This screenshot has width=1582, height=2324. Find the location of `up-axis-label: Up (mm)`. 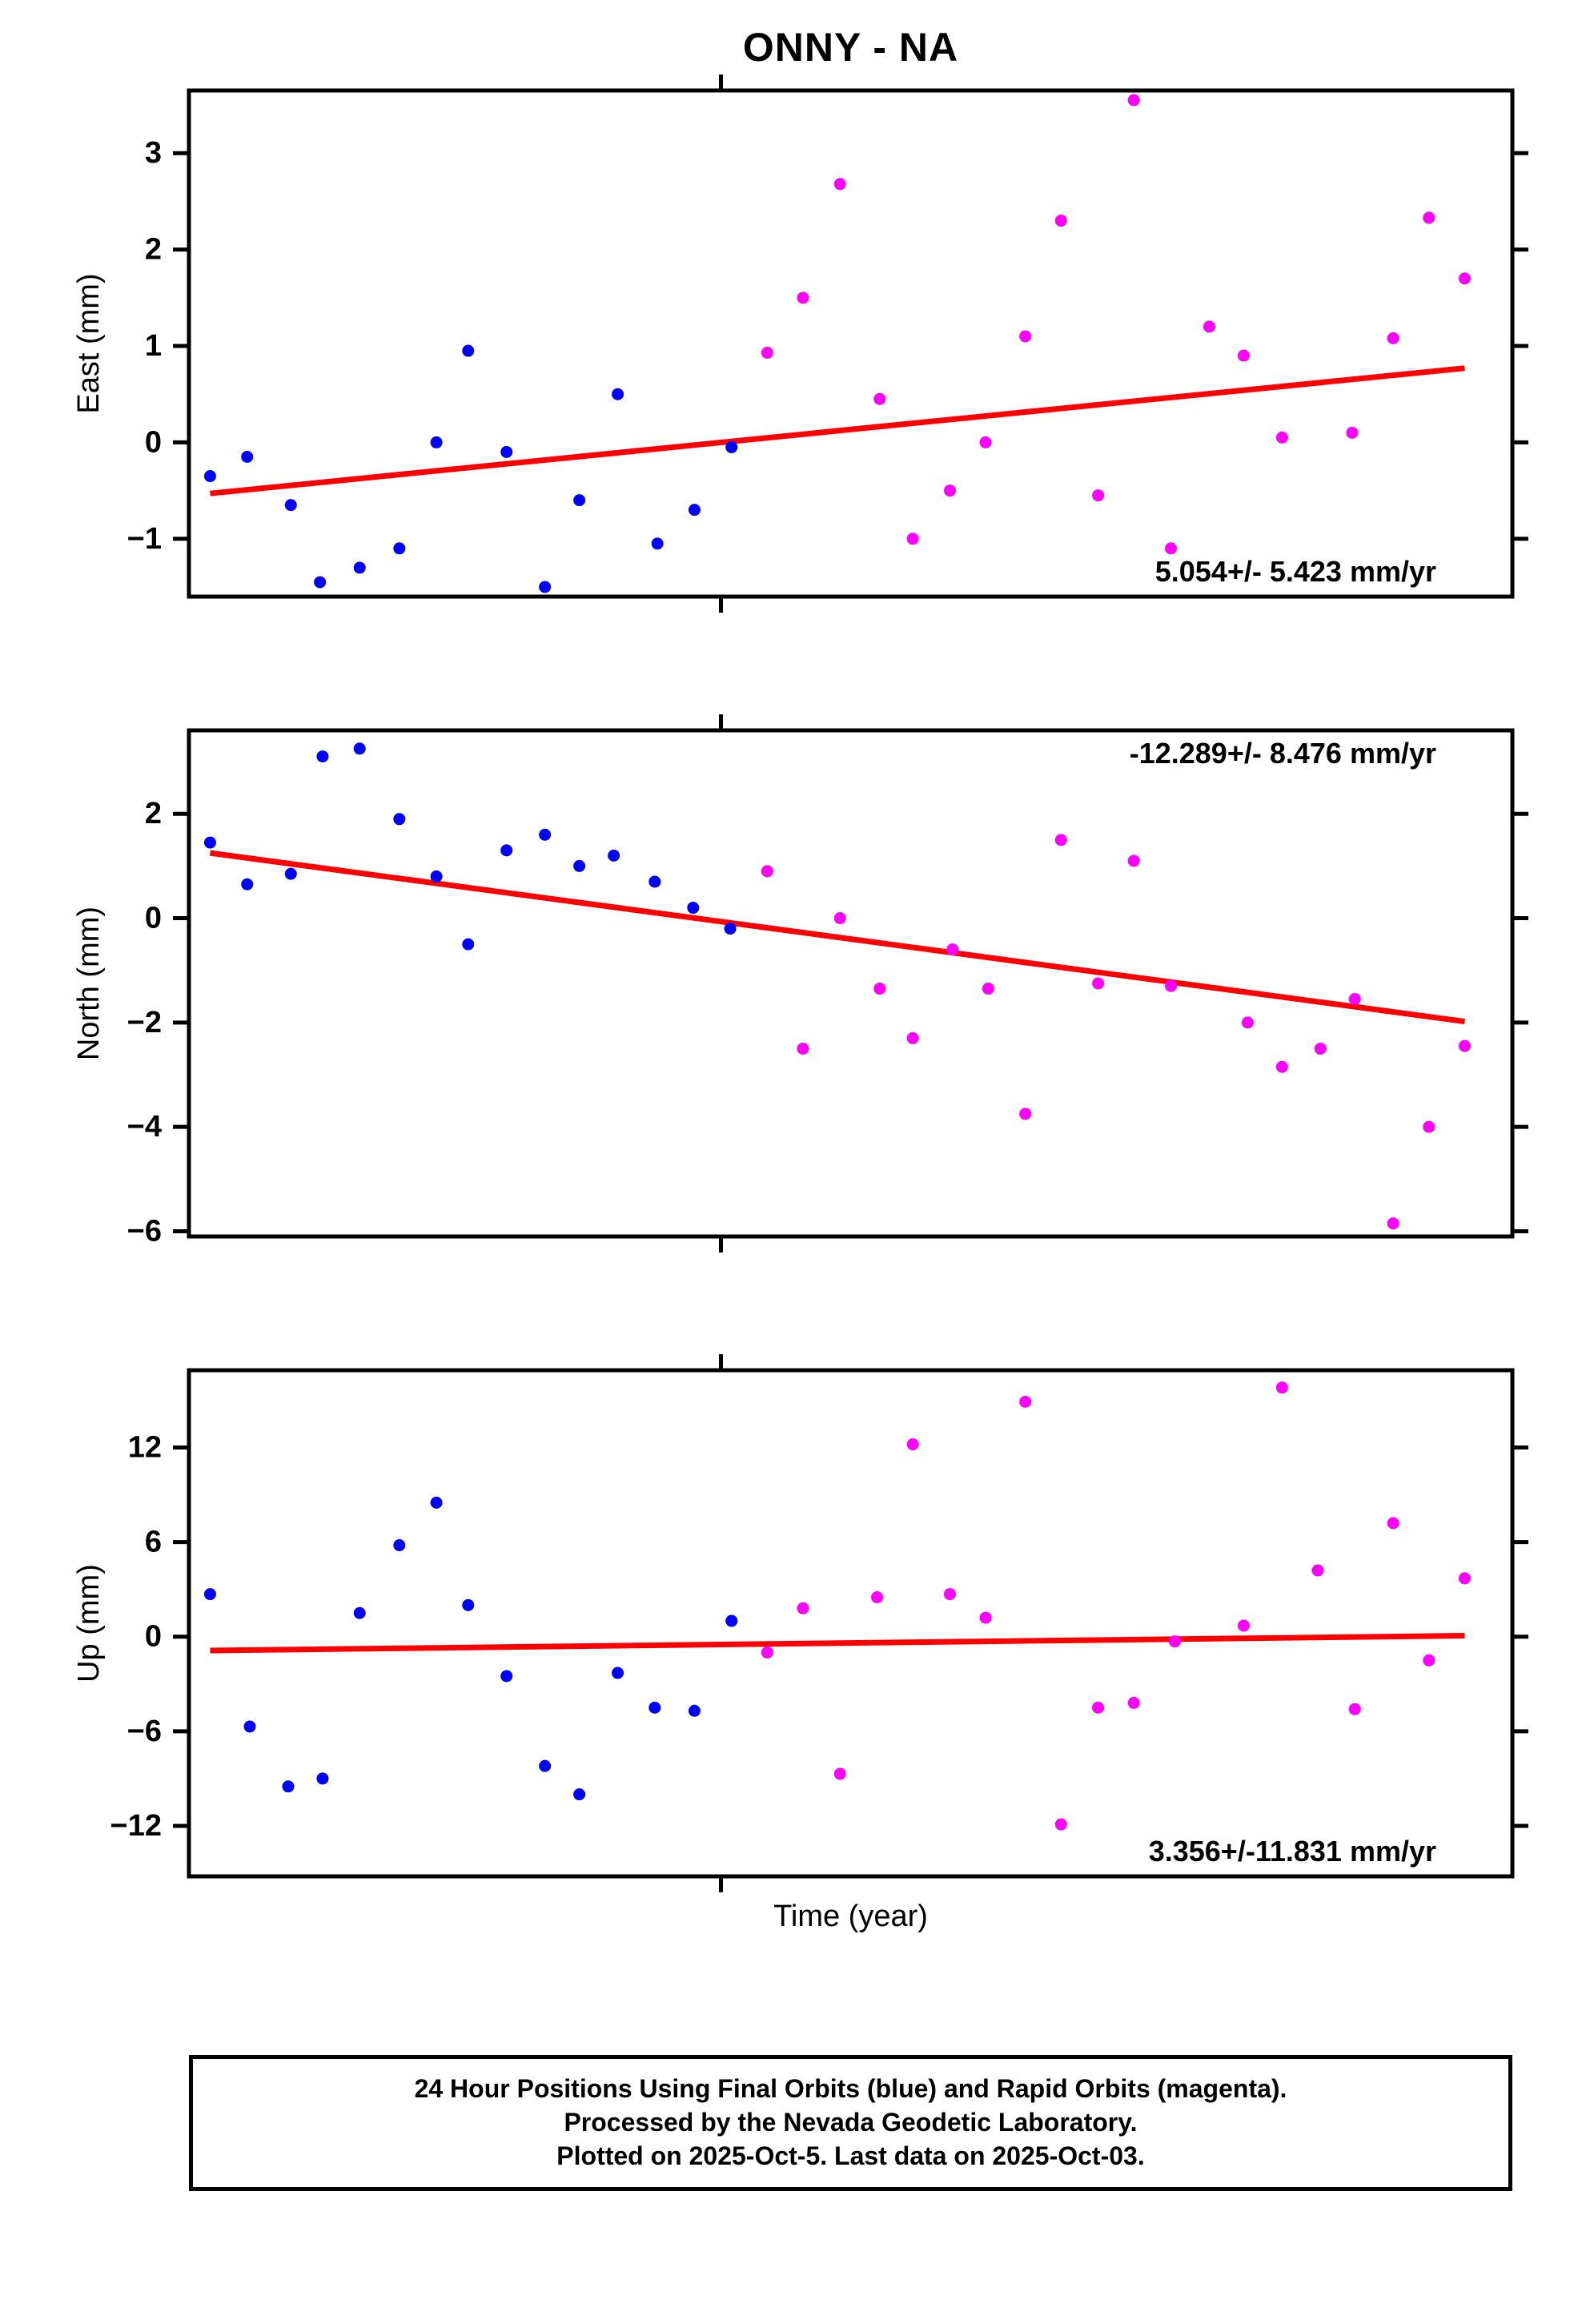

up-axis-label: Up (mm) is located at coordinates (89, 1623).